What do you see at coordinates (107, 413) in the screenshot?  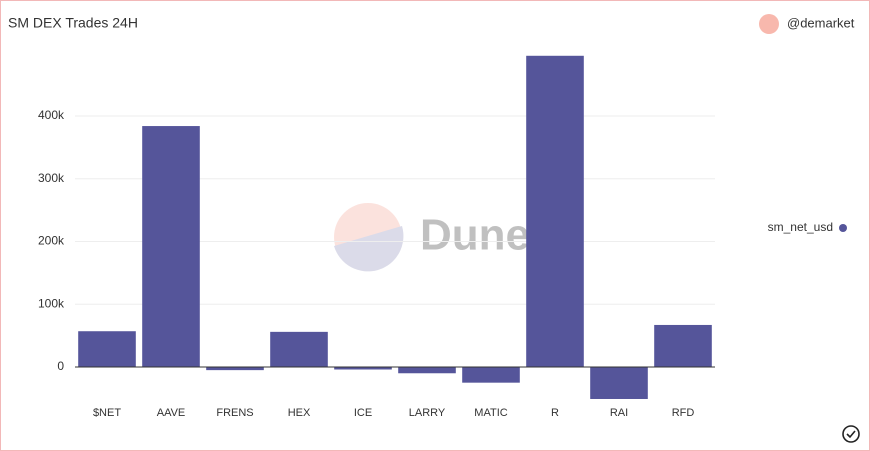 I see `x-tick-label: $NET` at bounding box center [107, 413].